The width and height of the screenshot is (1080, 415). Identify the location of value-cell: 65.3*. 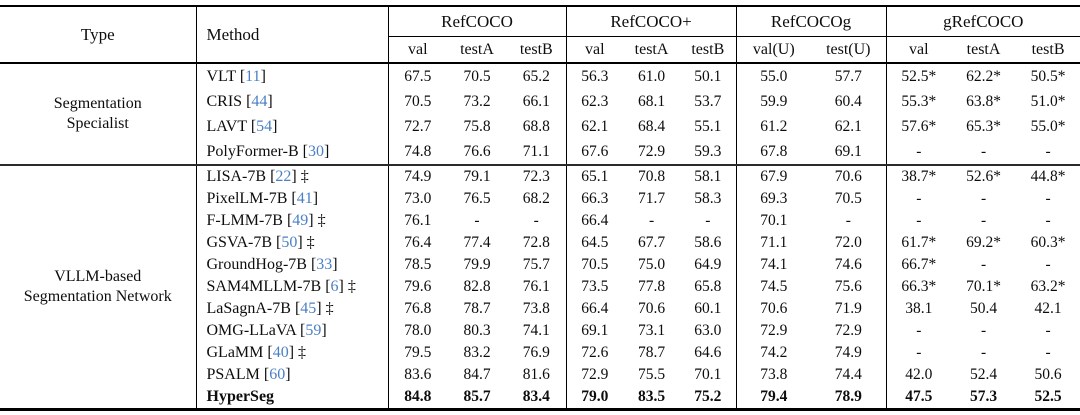
(983, 126).